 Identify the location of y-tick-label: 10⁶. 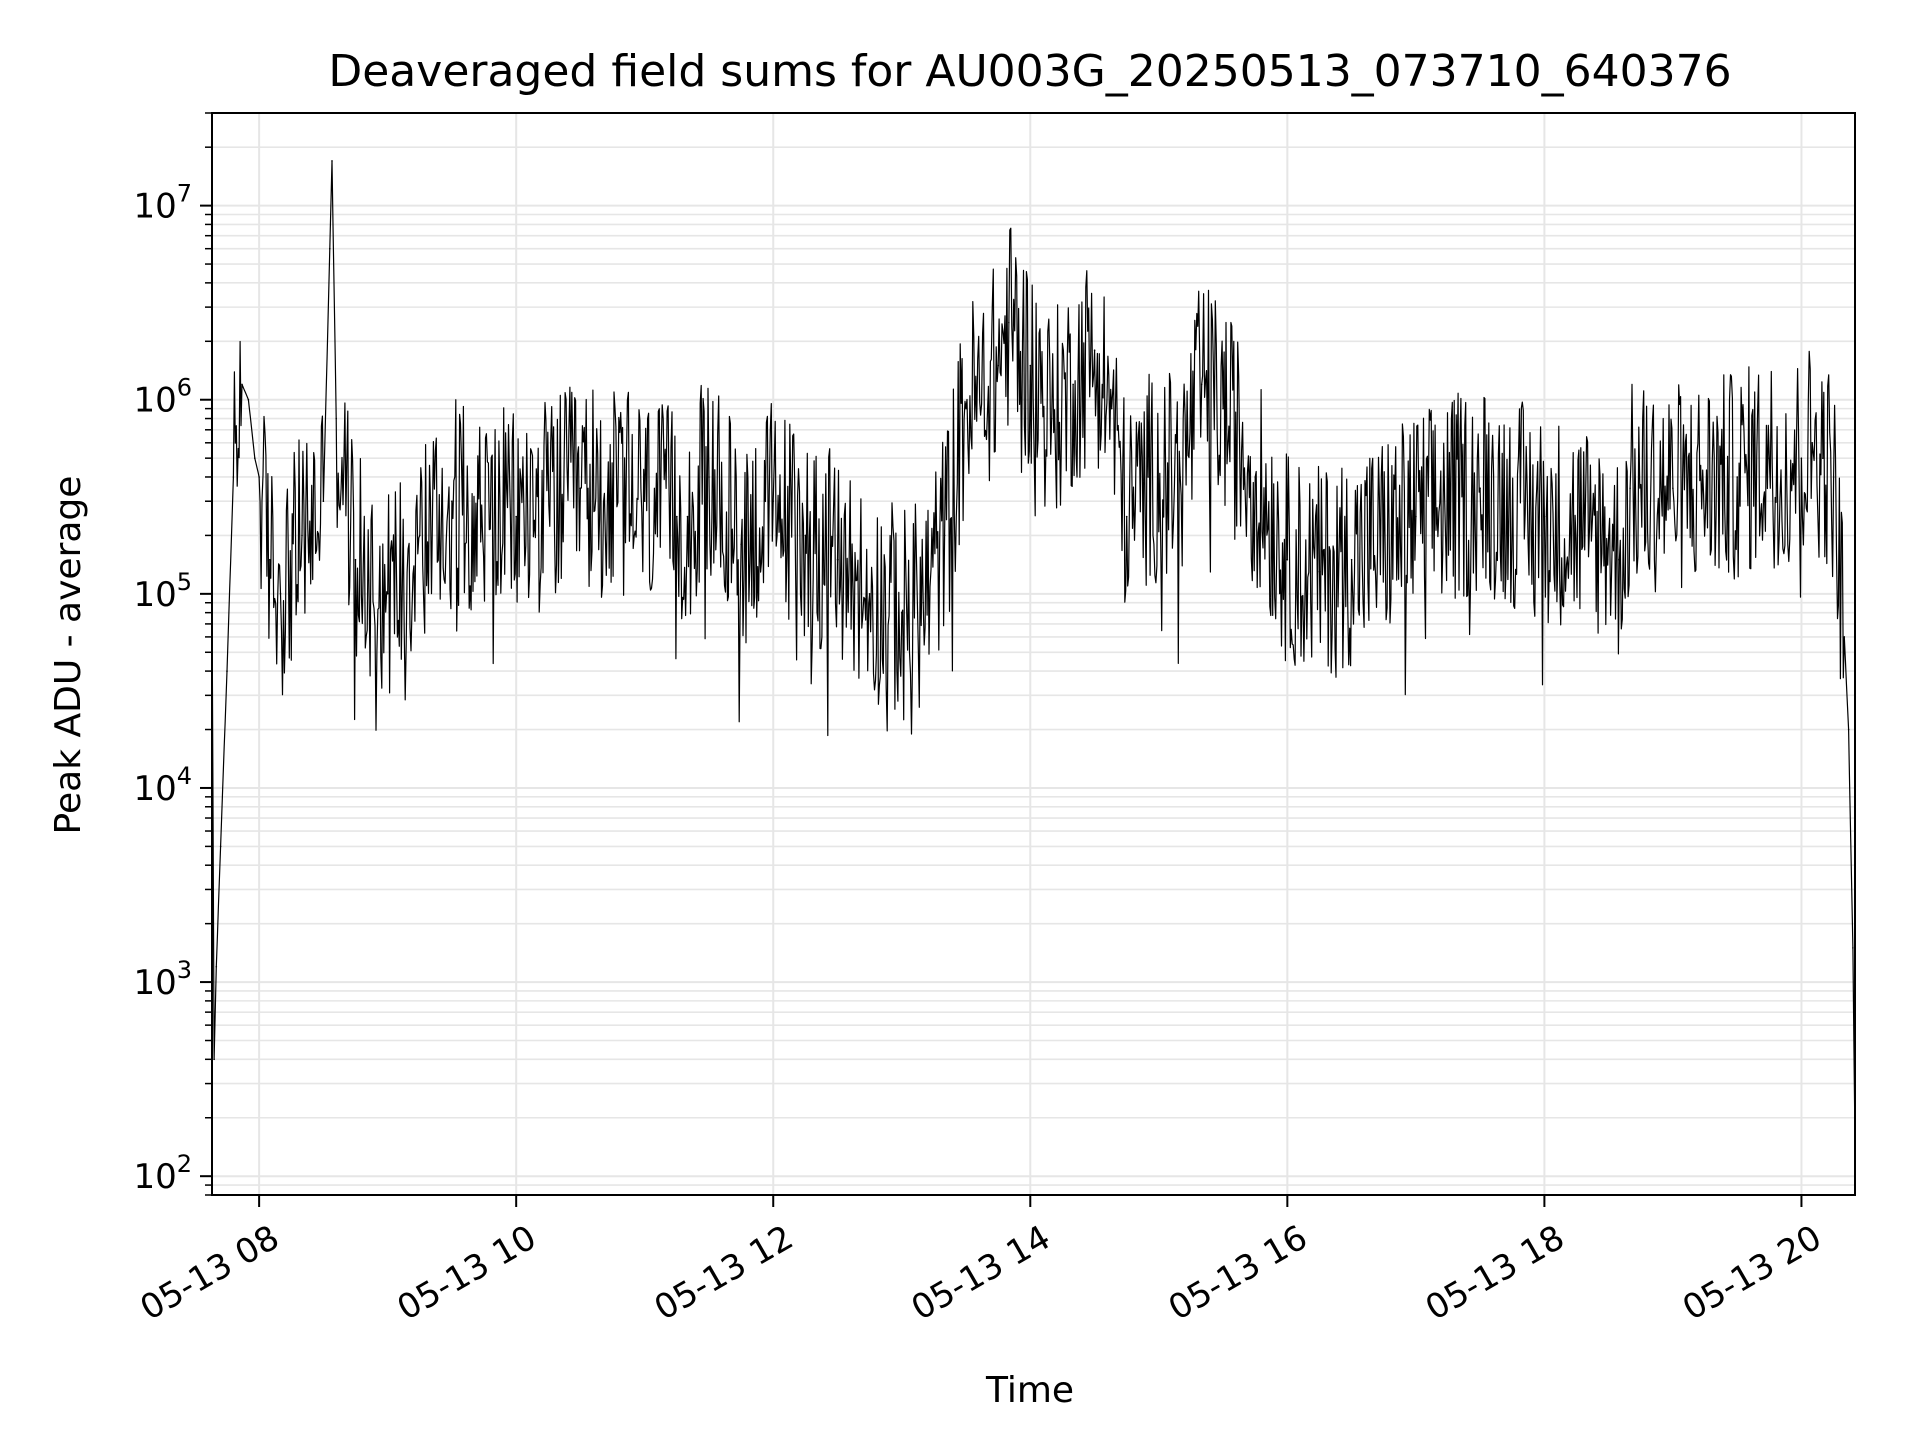
(162, 397).